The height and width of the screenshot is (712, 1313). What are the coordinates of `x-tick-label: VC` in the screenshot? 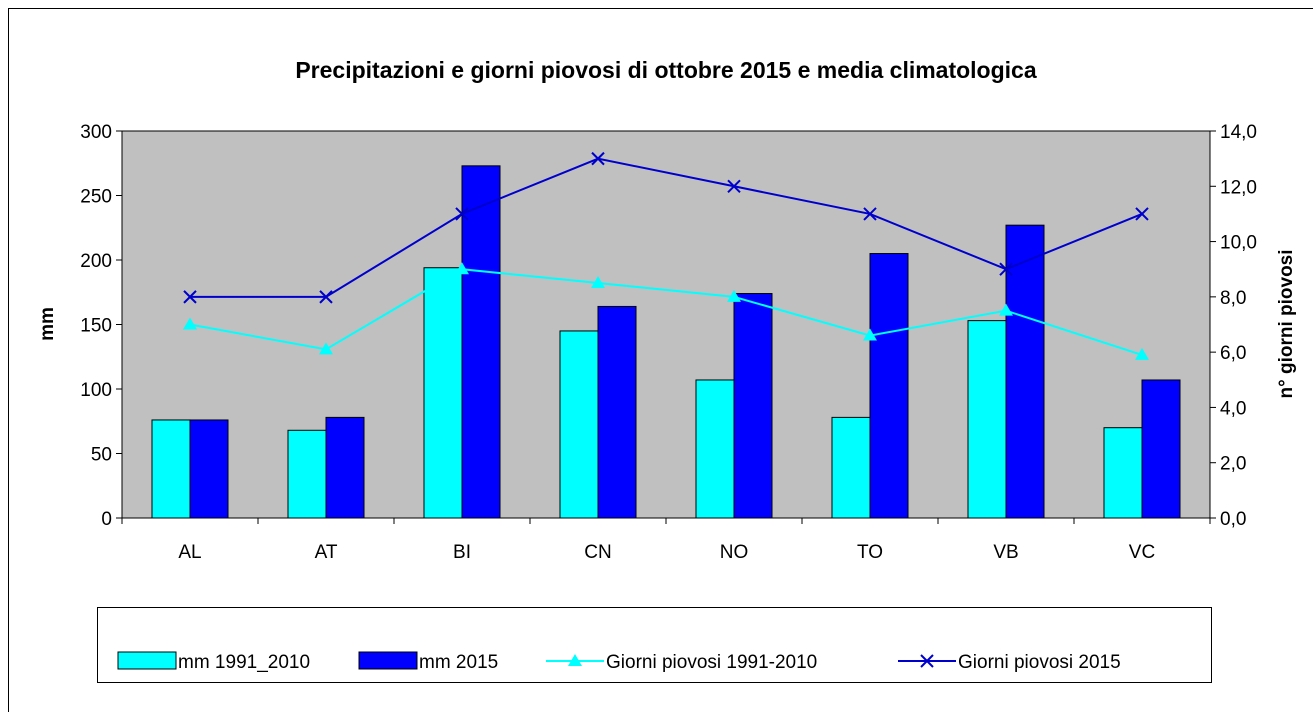 It's located at (1142, 552).